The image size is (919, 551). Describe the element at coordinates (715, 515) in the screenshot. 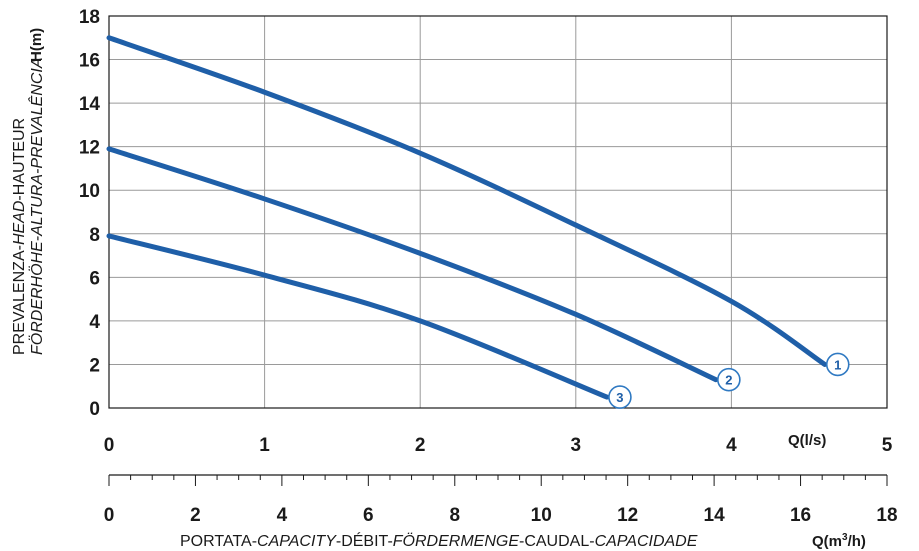

I see `x-secondary-tick-label: 14` at that location.